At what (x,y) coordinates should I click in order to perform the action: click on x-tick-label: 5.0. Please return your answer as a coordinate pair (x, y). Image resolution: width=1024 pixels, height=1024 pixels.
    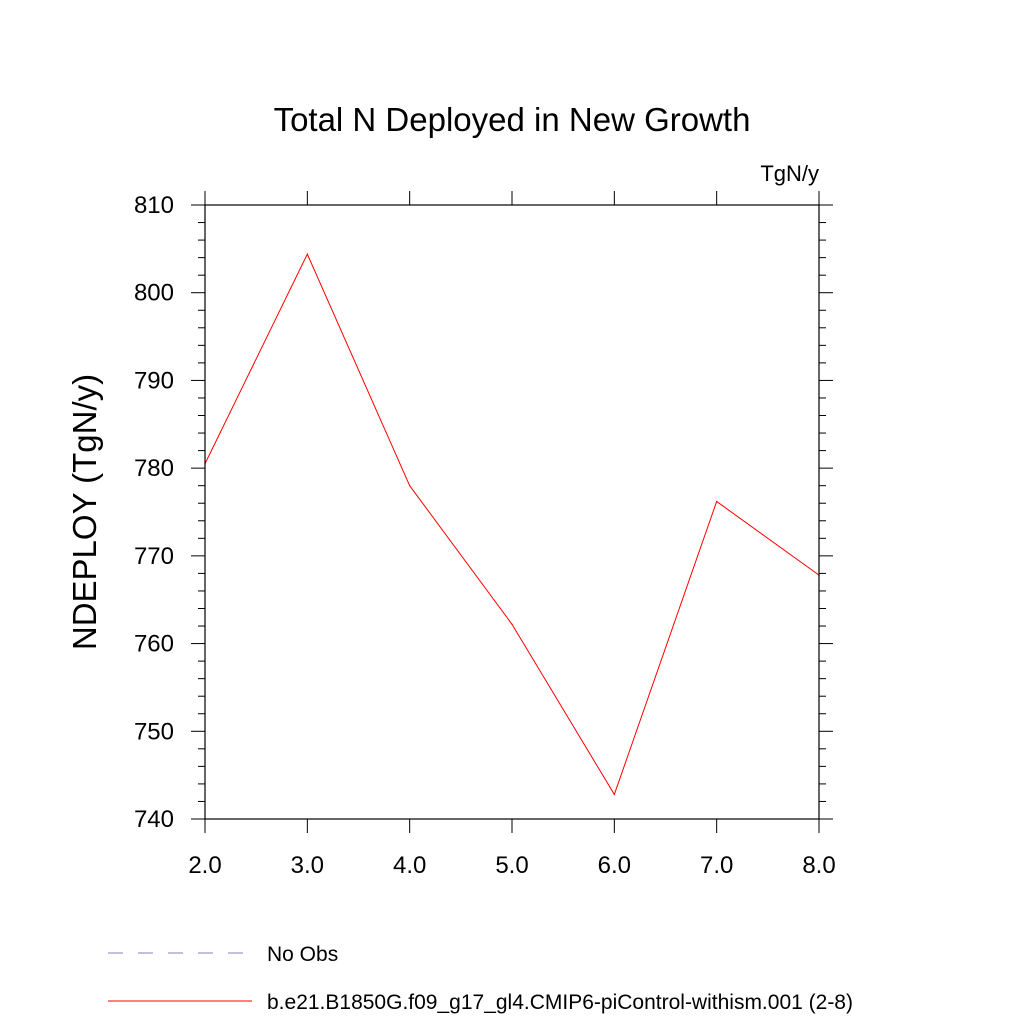
    Looking at the image, I should click on (511, 865).